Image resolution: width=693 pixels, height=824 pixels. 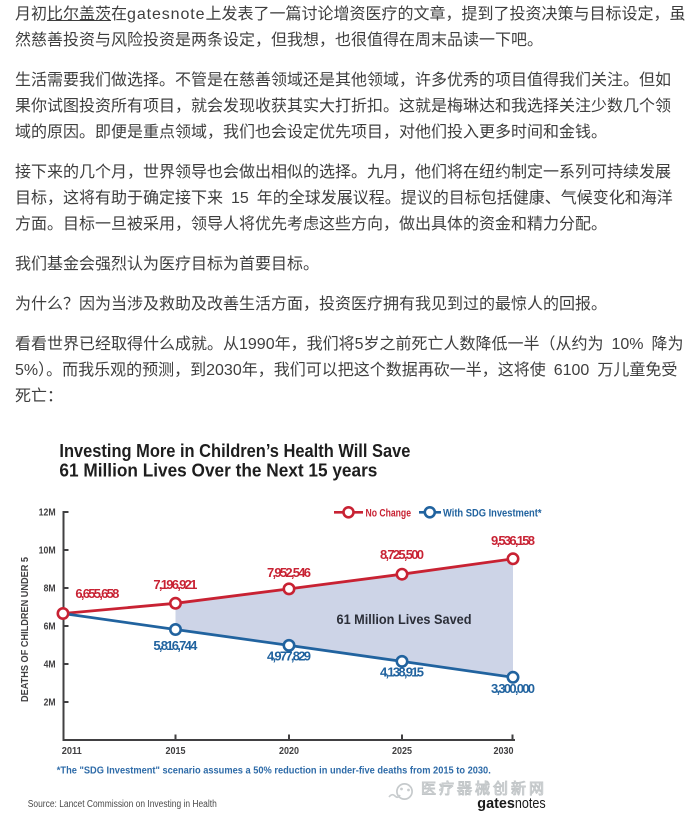 I want to click on svg-text: 2011, so click(x=72, y=751).